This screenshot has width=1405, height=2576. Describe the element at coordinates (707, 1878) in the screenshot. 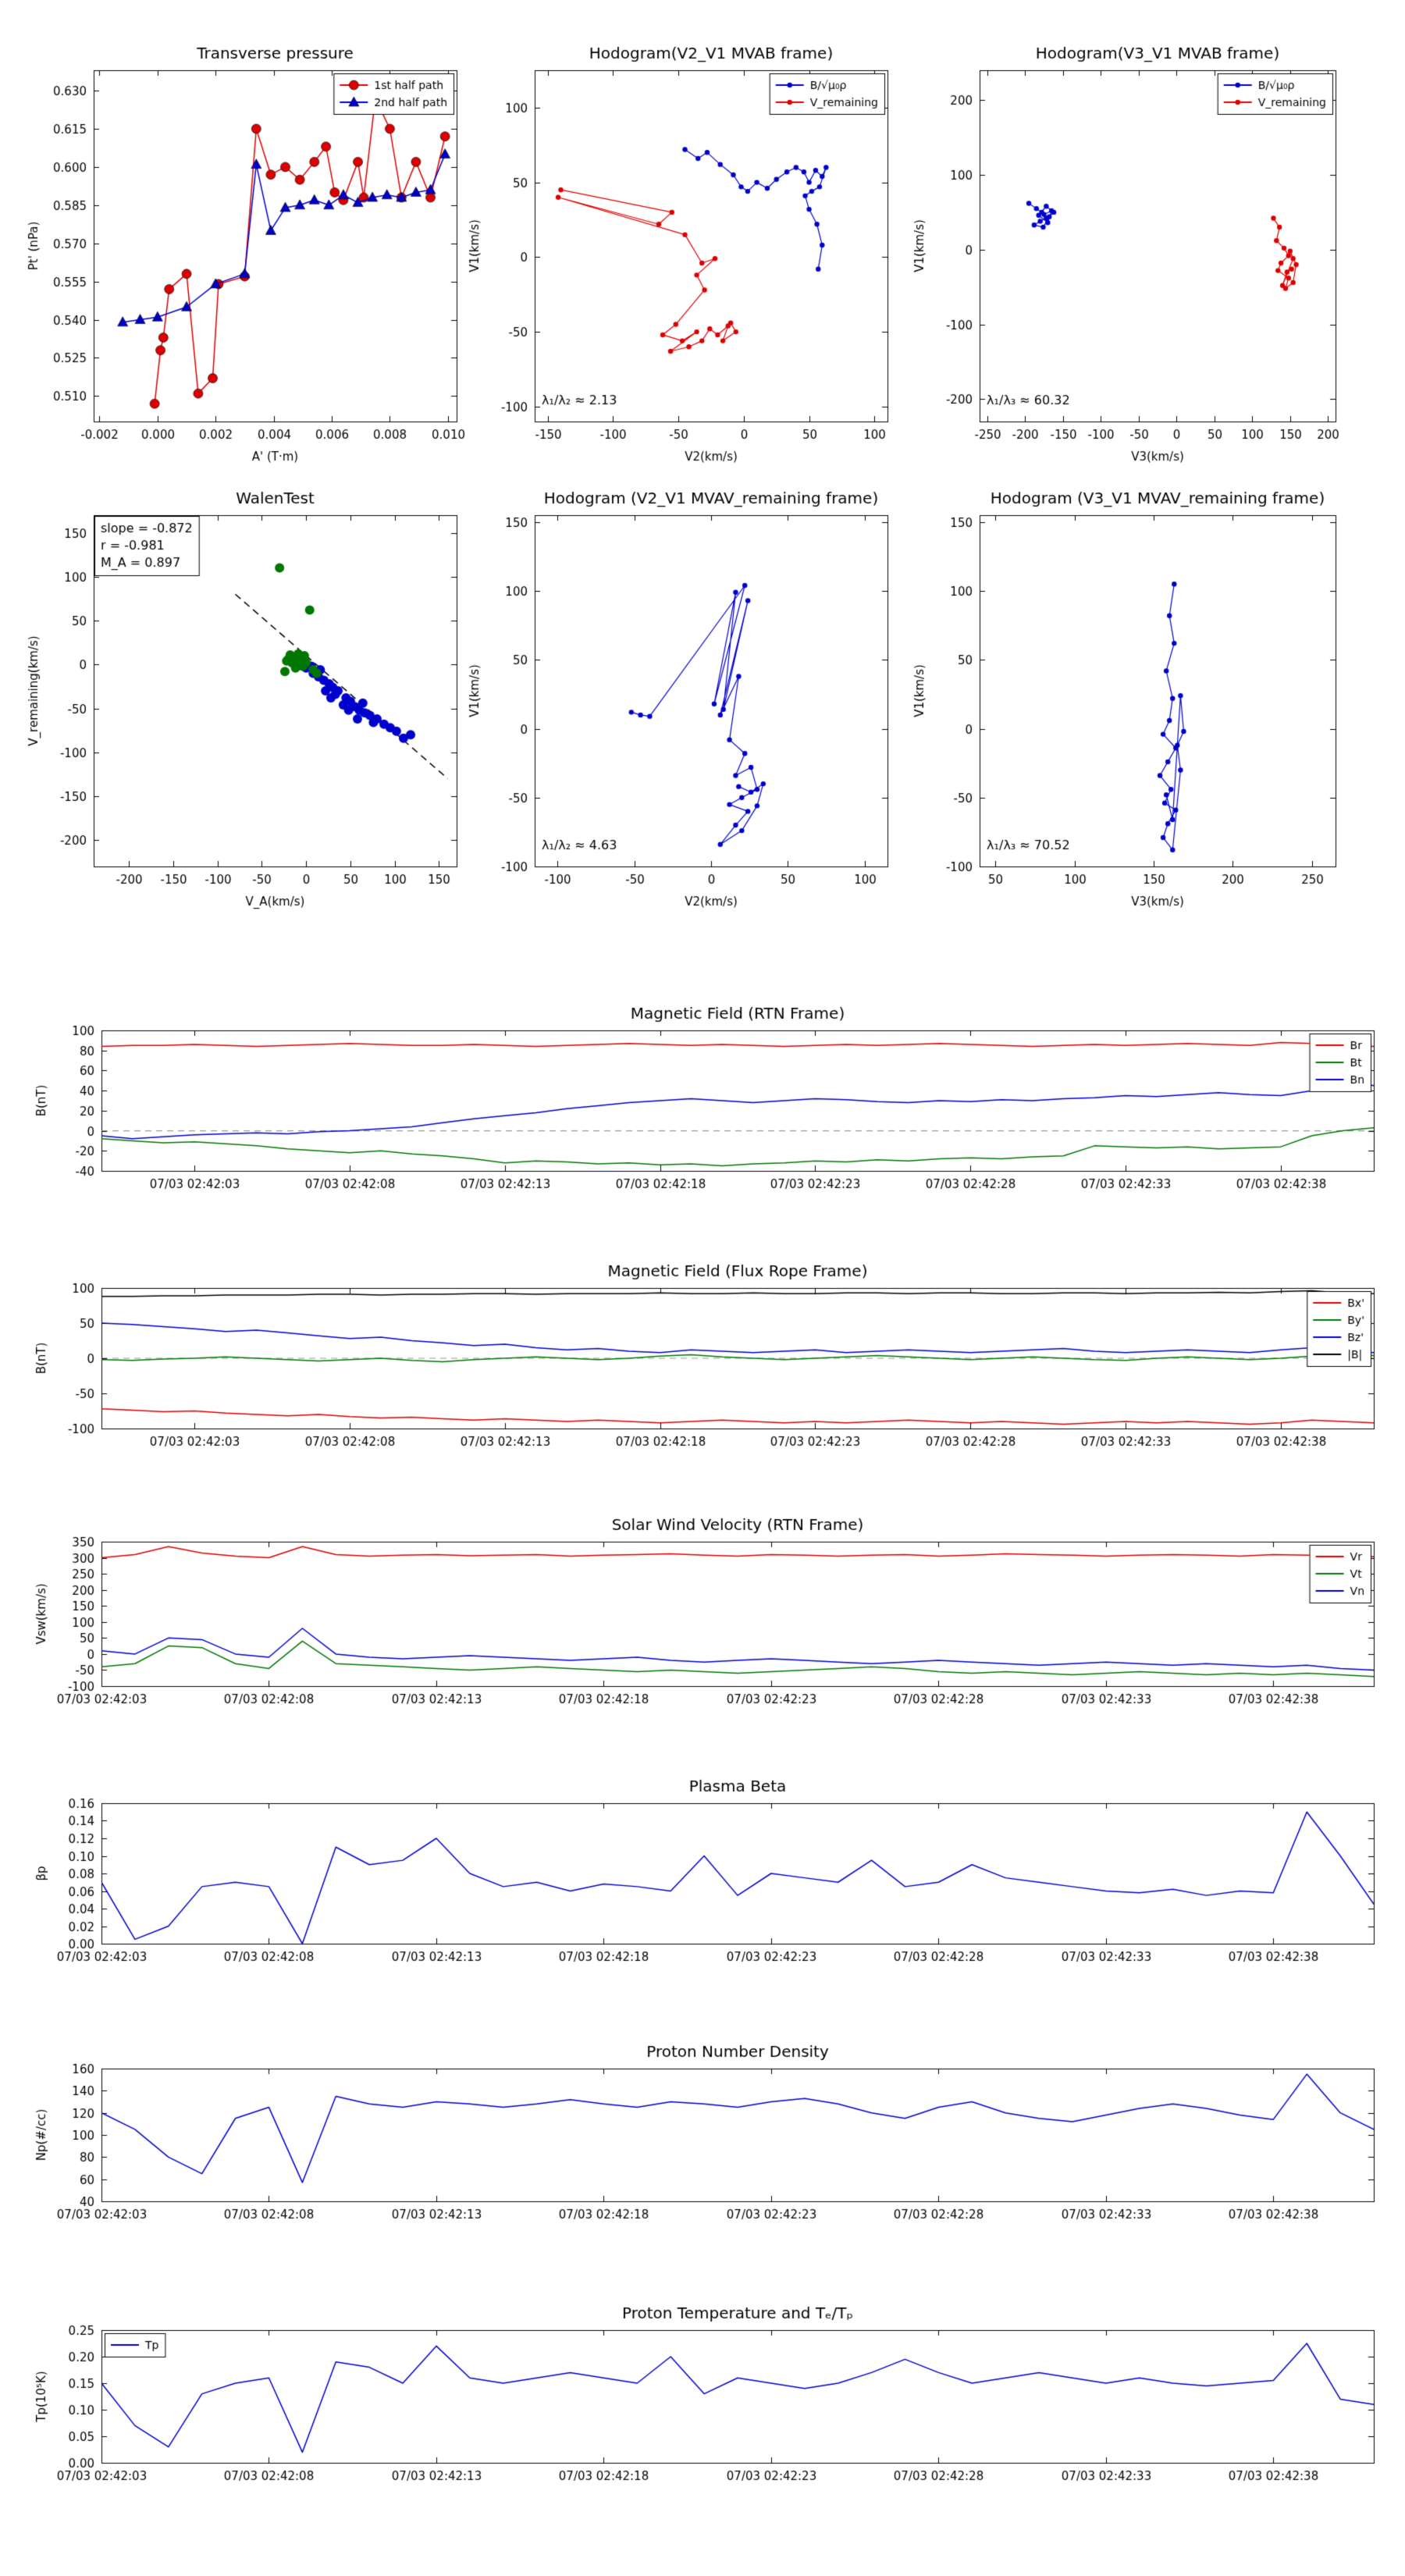

I see `plasma-beta-chart` at that location.